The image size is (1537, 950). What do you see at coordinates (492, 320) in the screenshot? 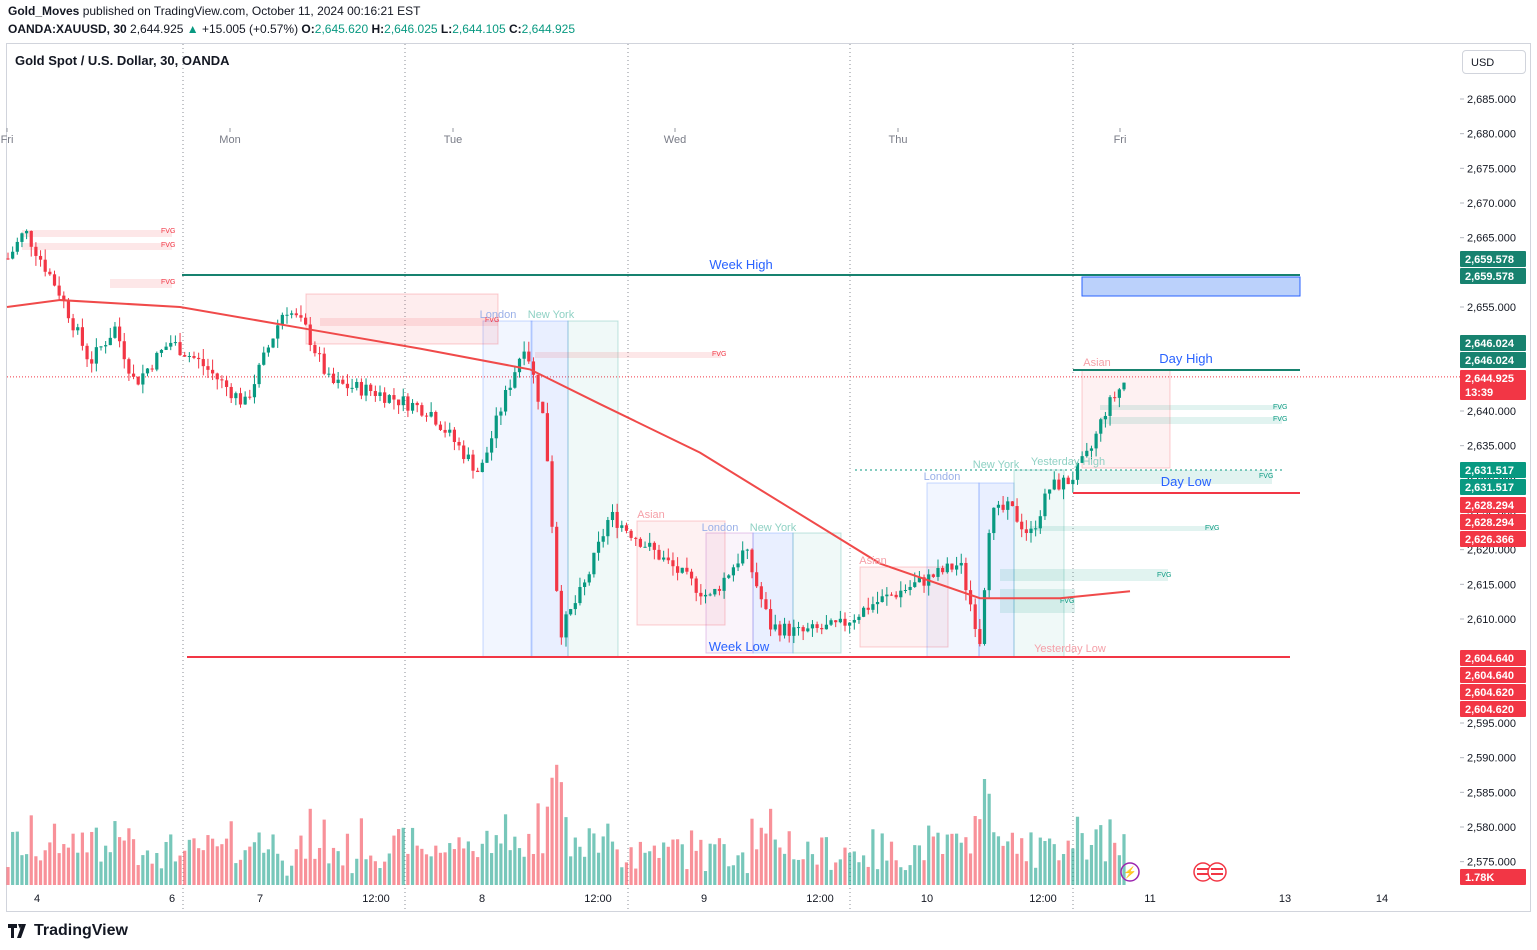
I see `fvg-label: FVG` at bounding box center [492, 320].